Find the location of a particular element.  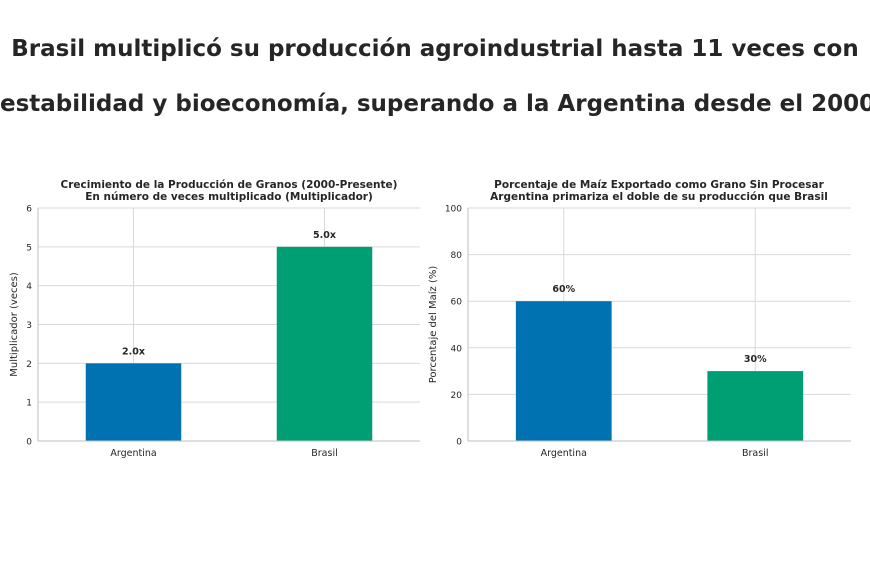

chart1-data-label: 5.0x is located at coordinates (324, 235).